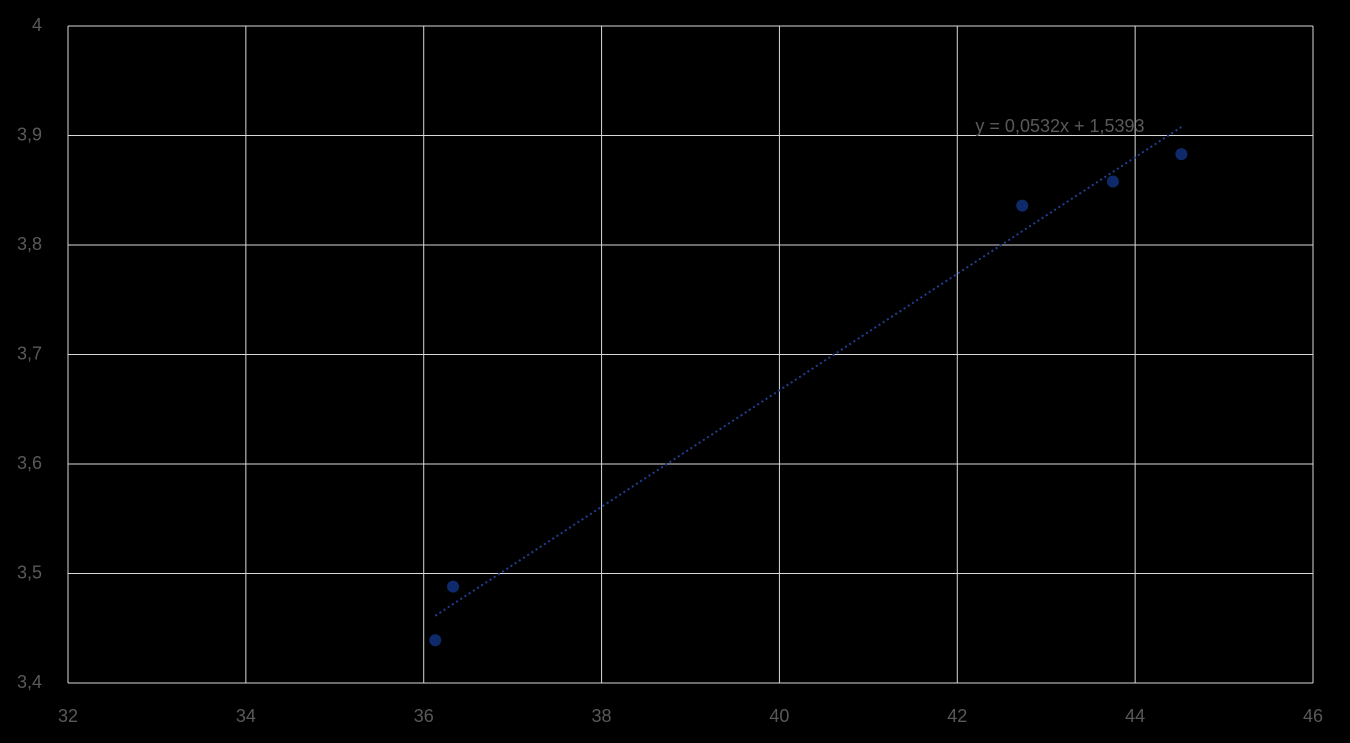  I want to click on y-tick-label: 3,9, so click(29, 134).